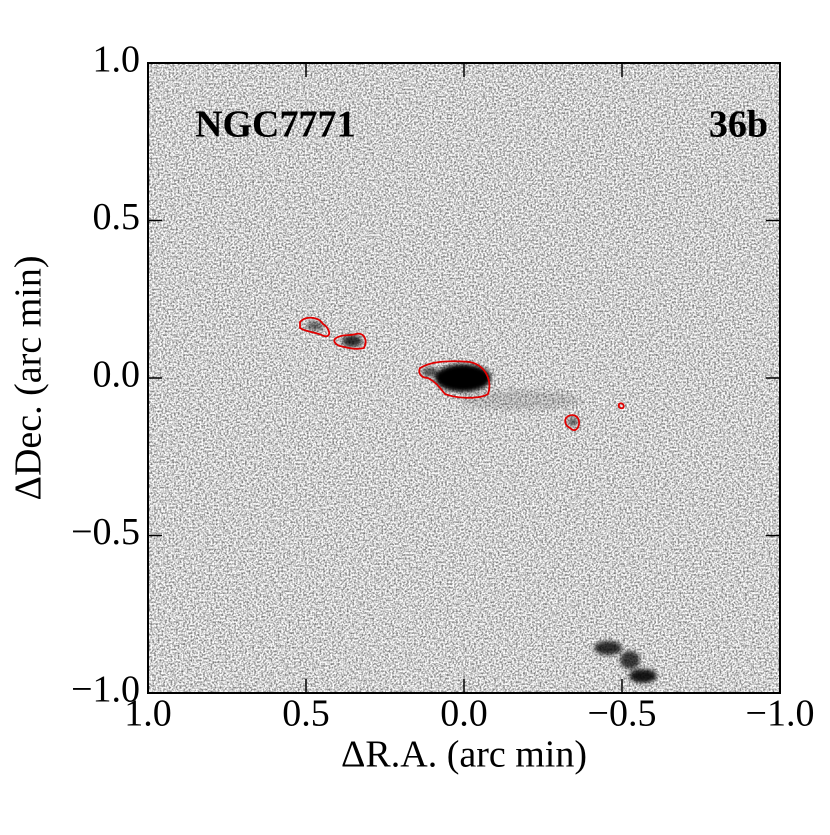 The height and width of the screenshot is (835, 830). What do you see at coordinates (29, 378) in the screenshot?
I see `y-axis-label: ΔDec. (arc min)` at bounding box center [29, 378].